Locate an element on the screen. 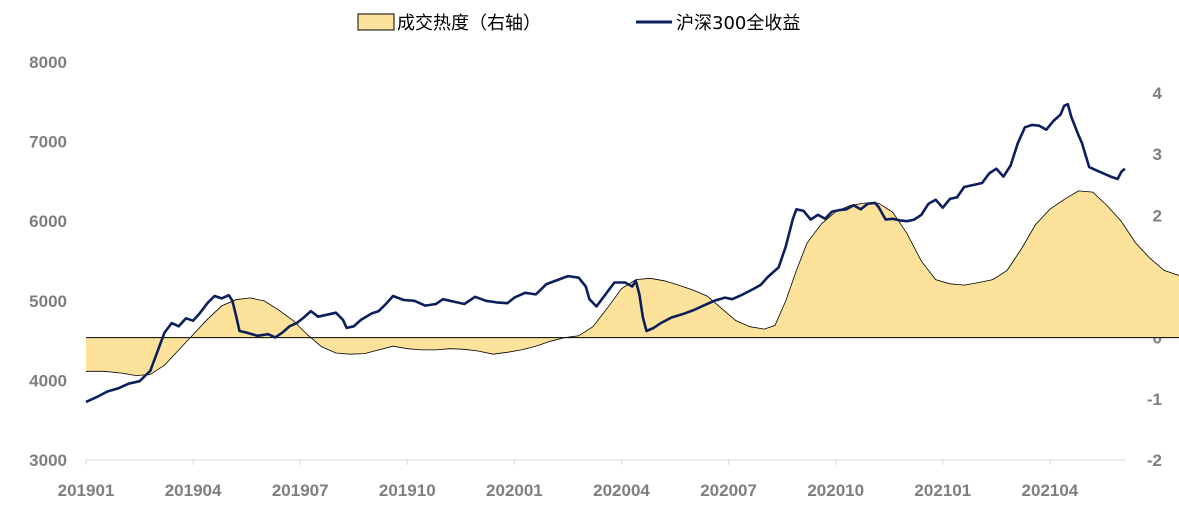  left-axis-tick-label: 8000 is located at coordinates (48, 62).